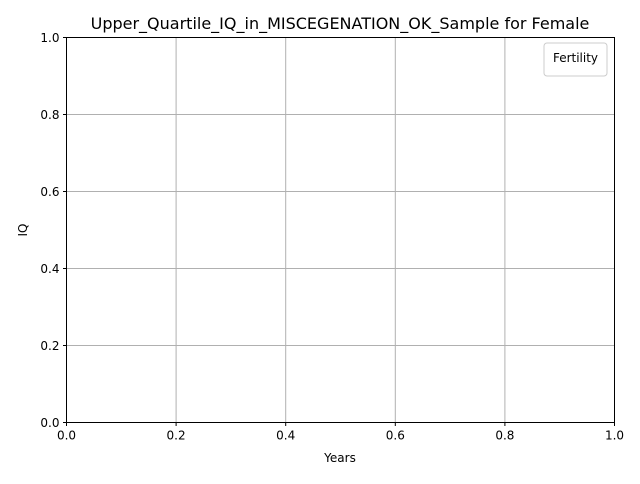  Describe the element at coordinates (66, 436) in the screenshot. I see `x-tick-label: 0.0` at that location.